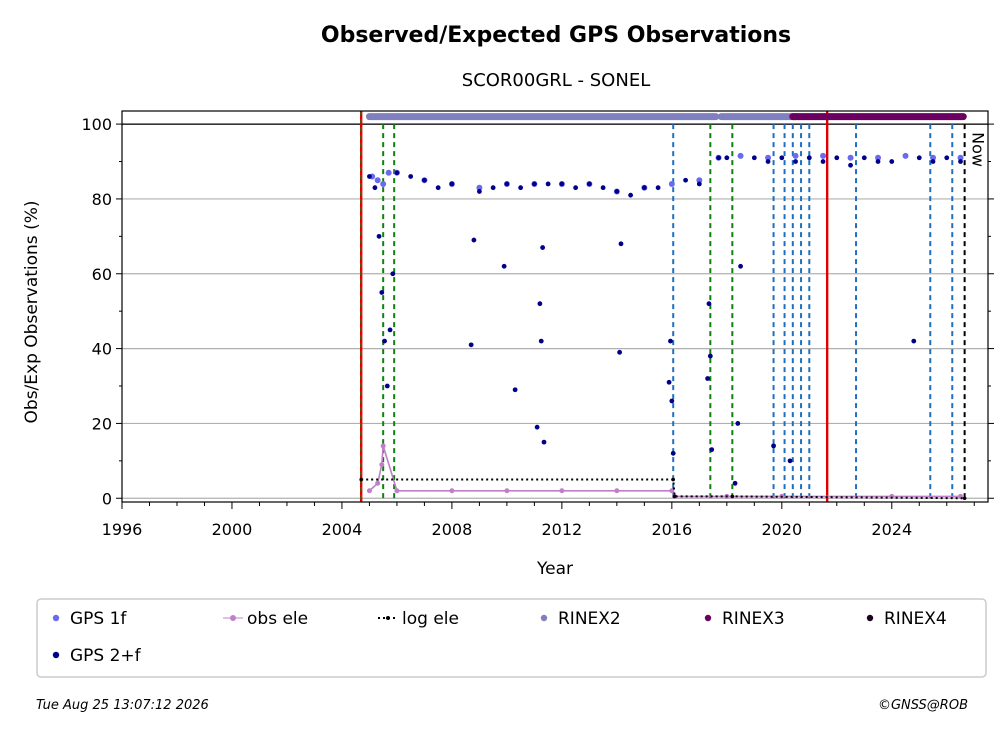  Describe the element at coordinates (554, 569) in the screenshot. I see `x-axis-label: Year` at that location.